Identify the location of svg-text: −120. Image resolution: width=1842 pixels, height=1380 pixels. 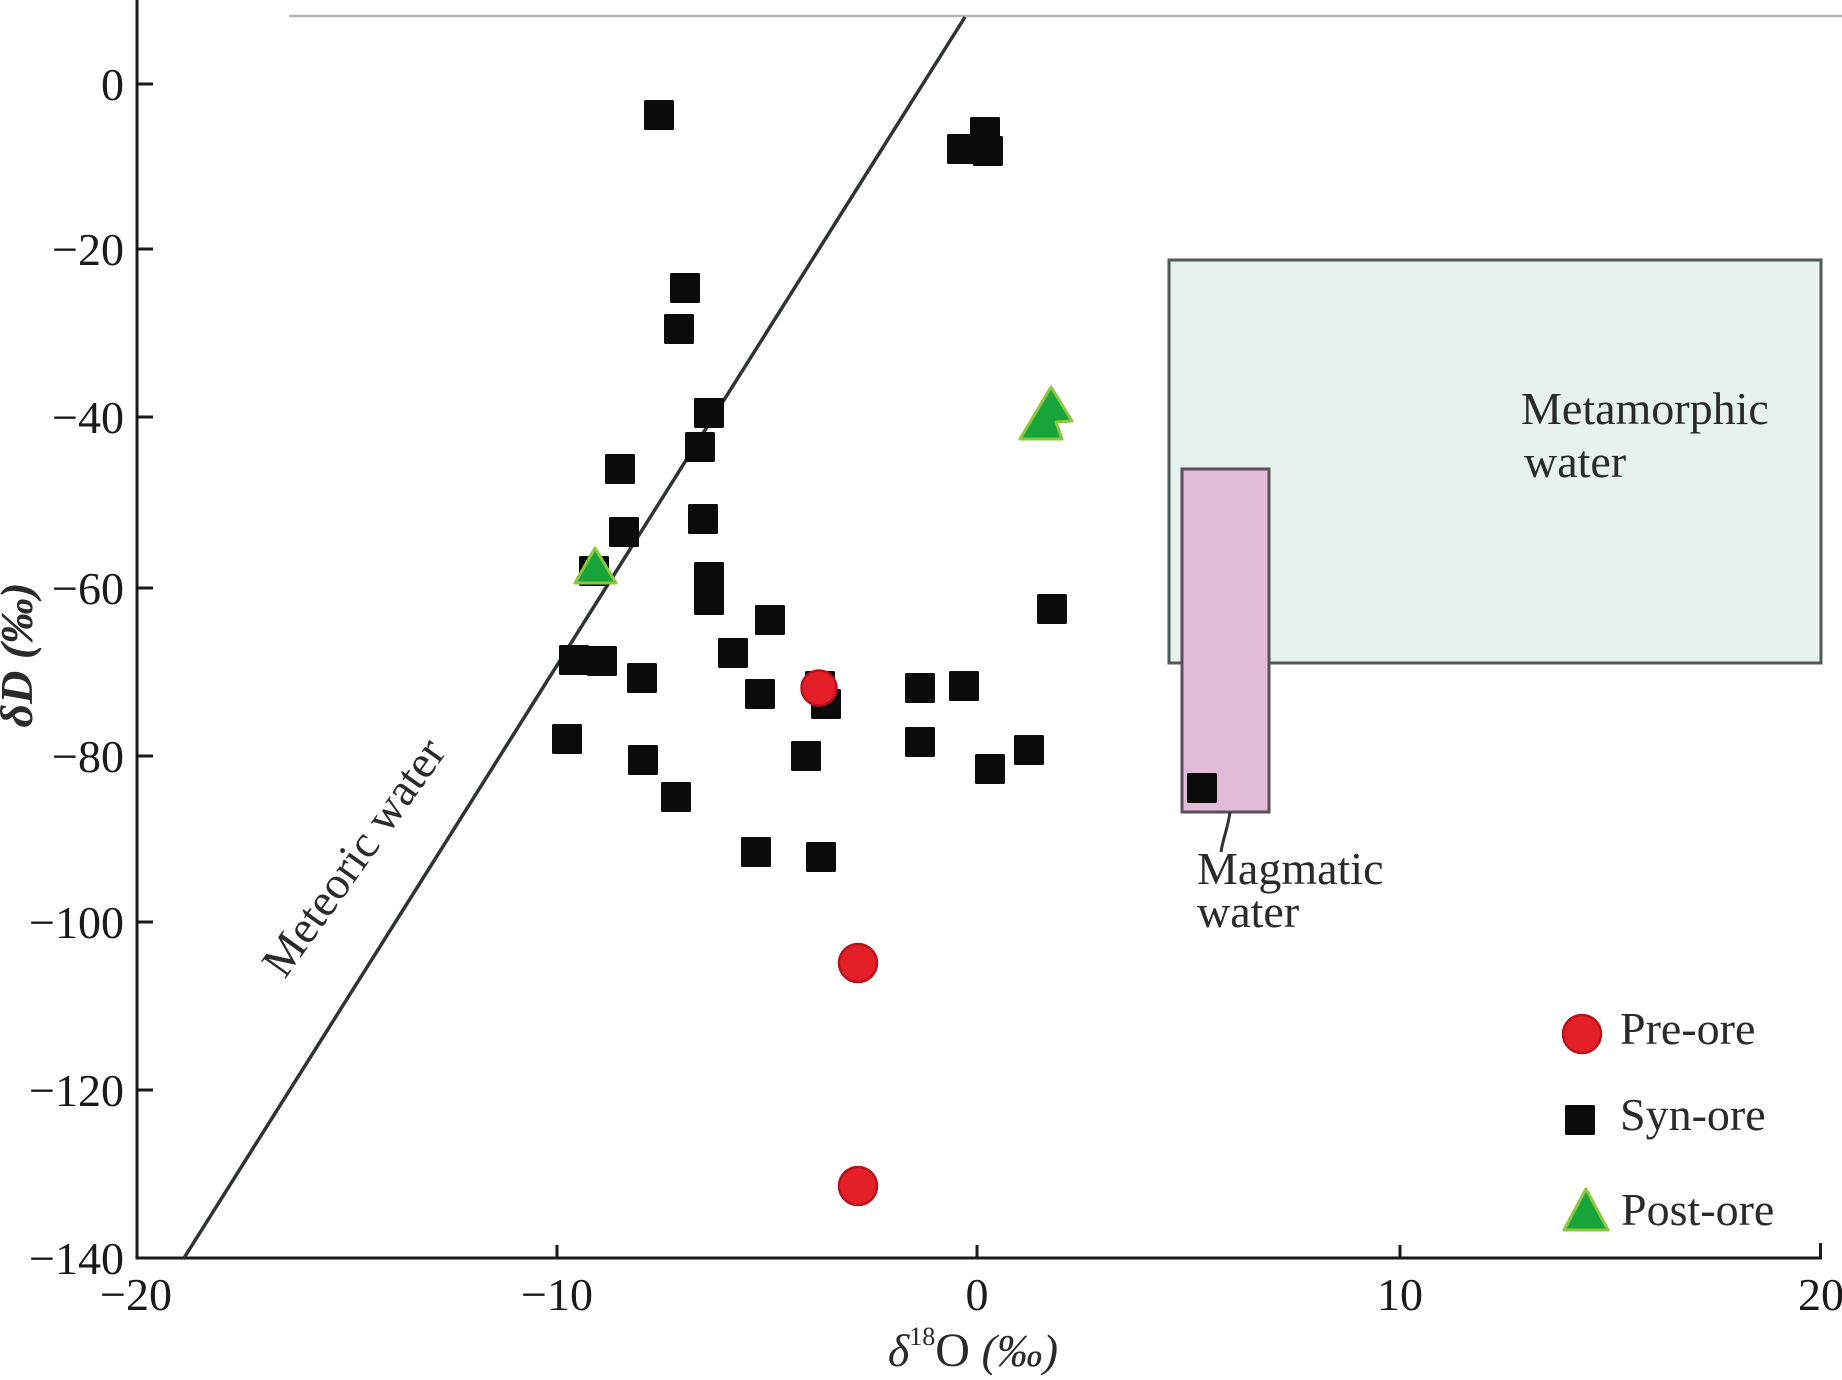
(76, 1090).